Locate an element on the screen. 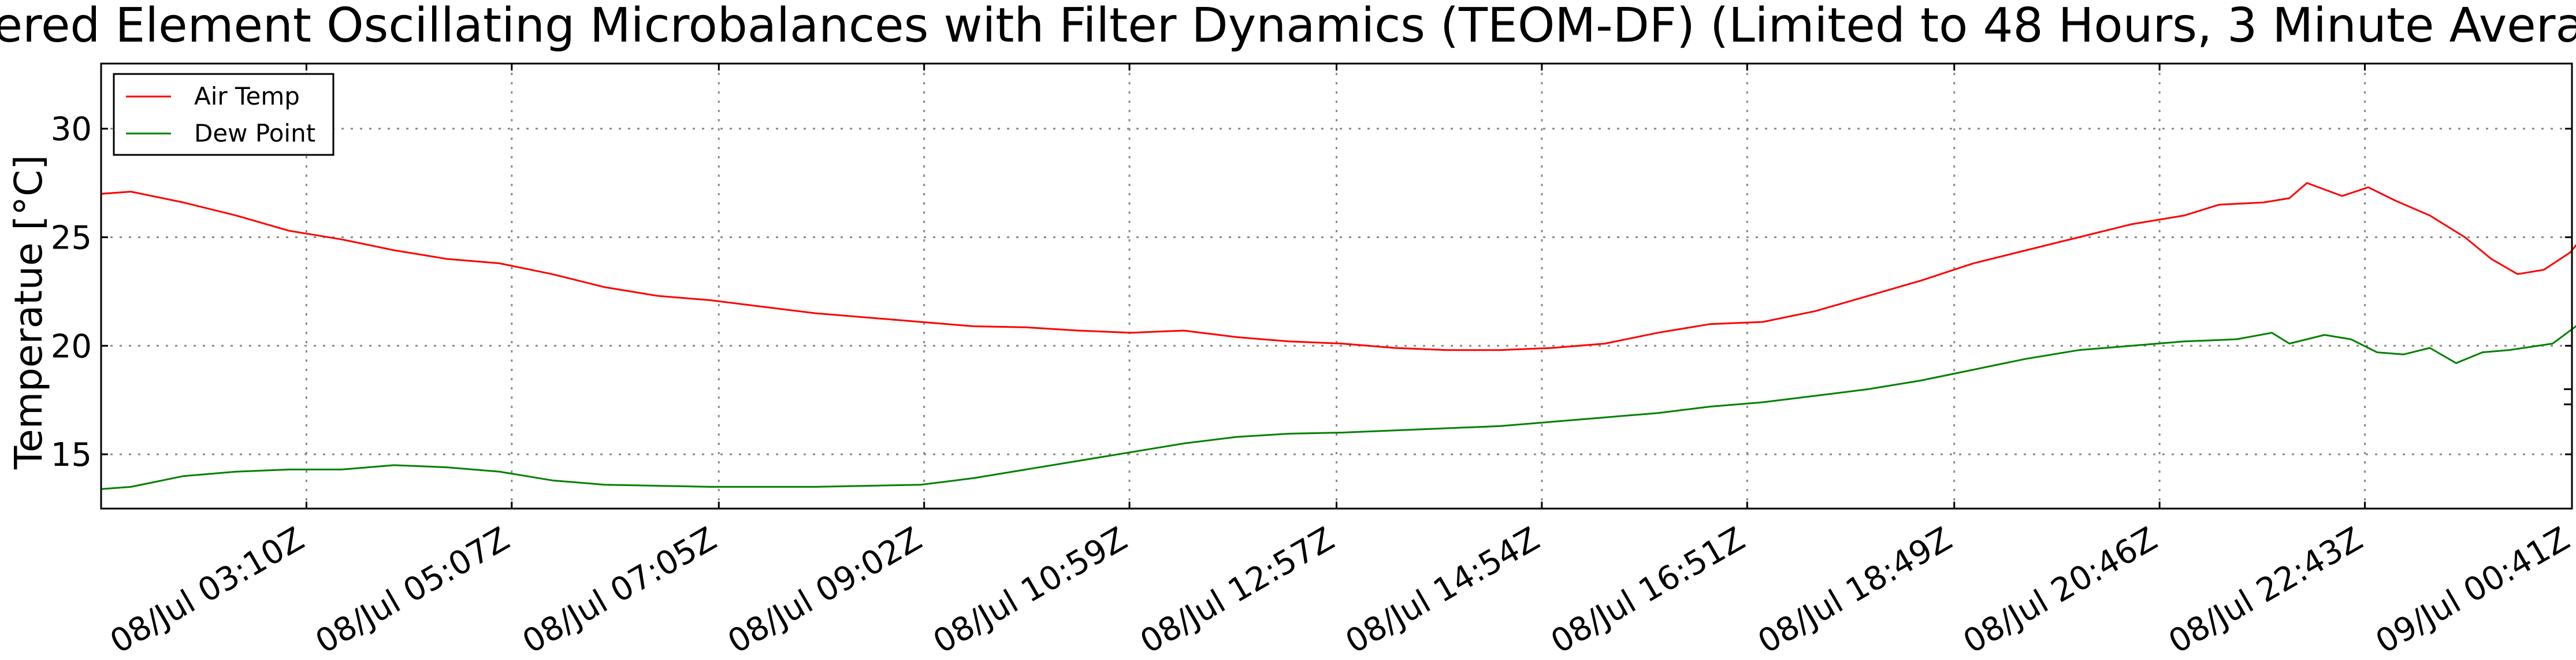 The image size is (2576, 660). legend-box is located at coordinates (223, 114).